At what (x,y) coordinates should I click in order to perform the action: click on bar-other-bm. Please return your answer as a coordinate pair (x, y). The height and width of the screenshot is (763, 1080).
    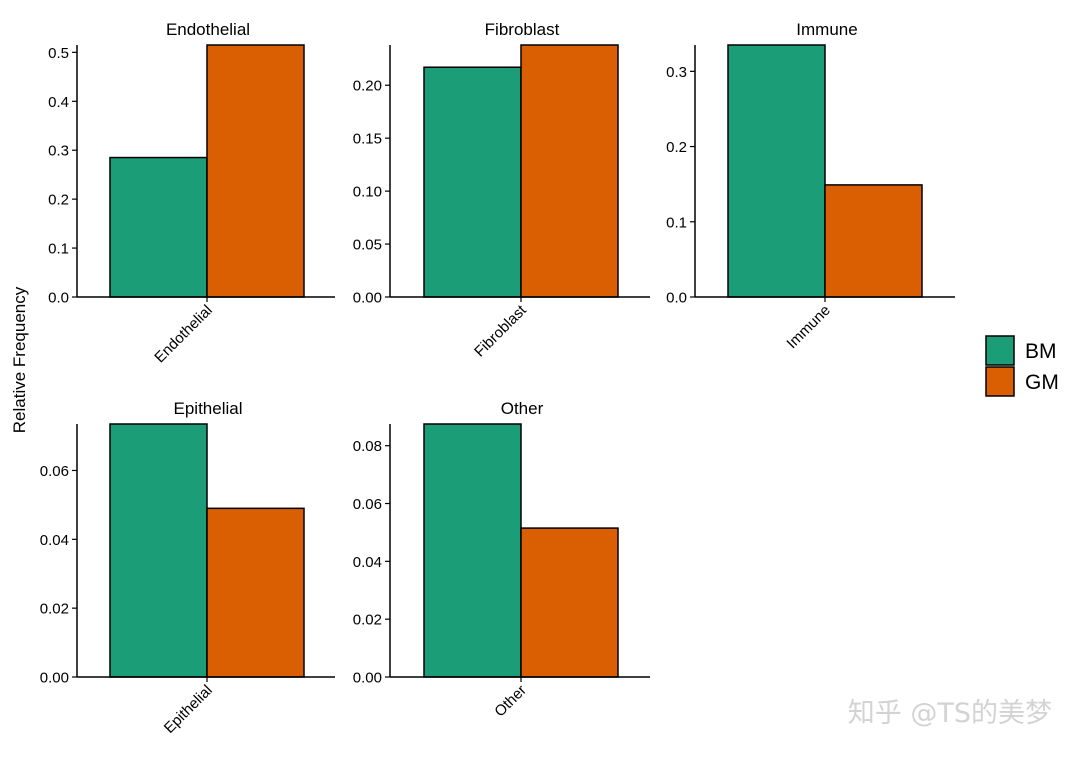
    Looking at the image, I should click on (472, 550).